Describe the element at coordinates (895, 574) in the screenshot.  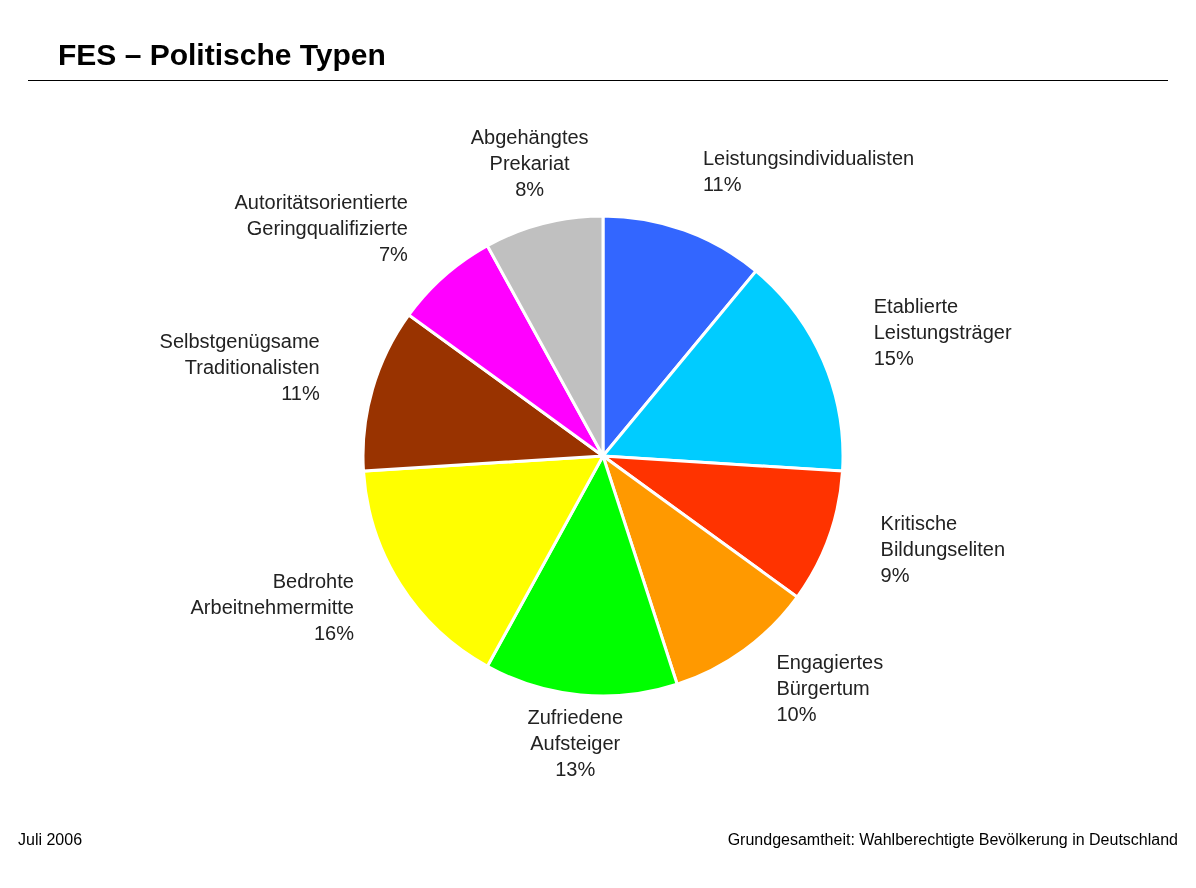
I see `data-label: 9%` at that location.